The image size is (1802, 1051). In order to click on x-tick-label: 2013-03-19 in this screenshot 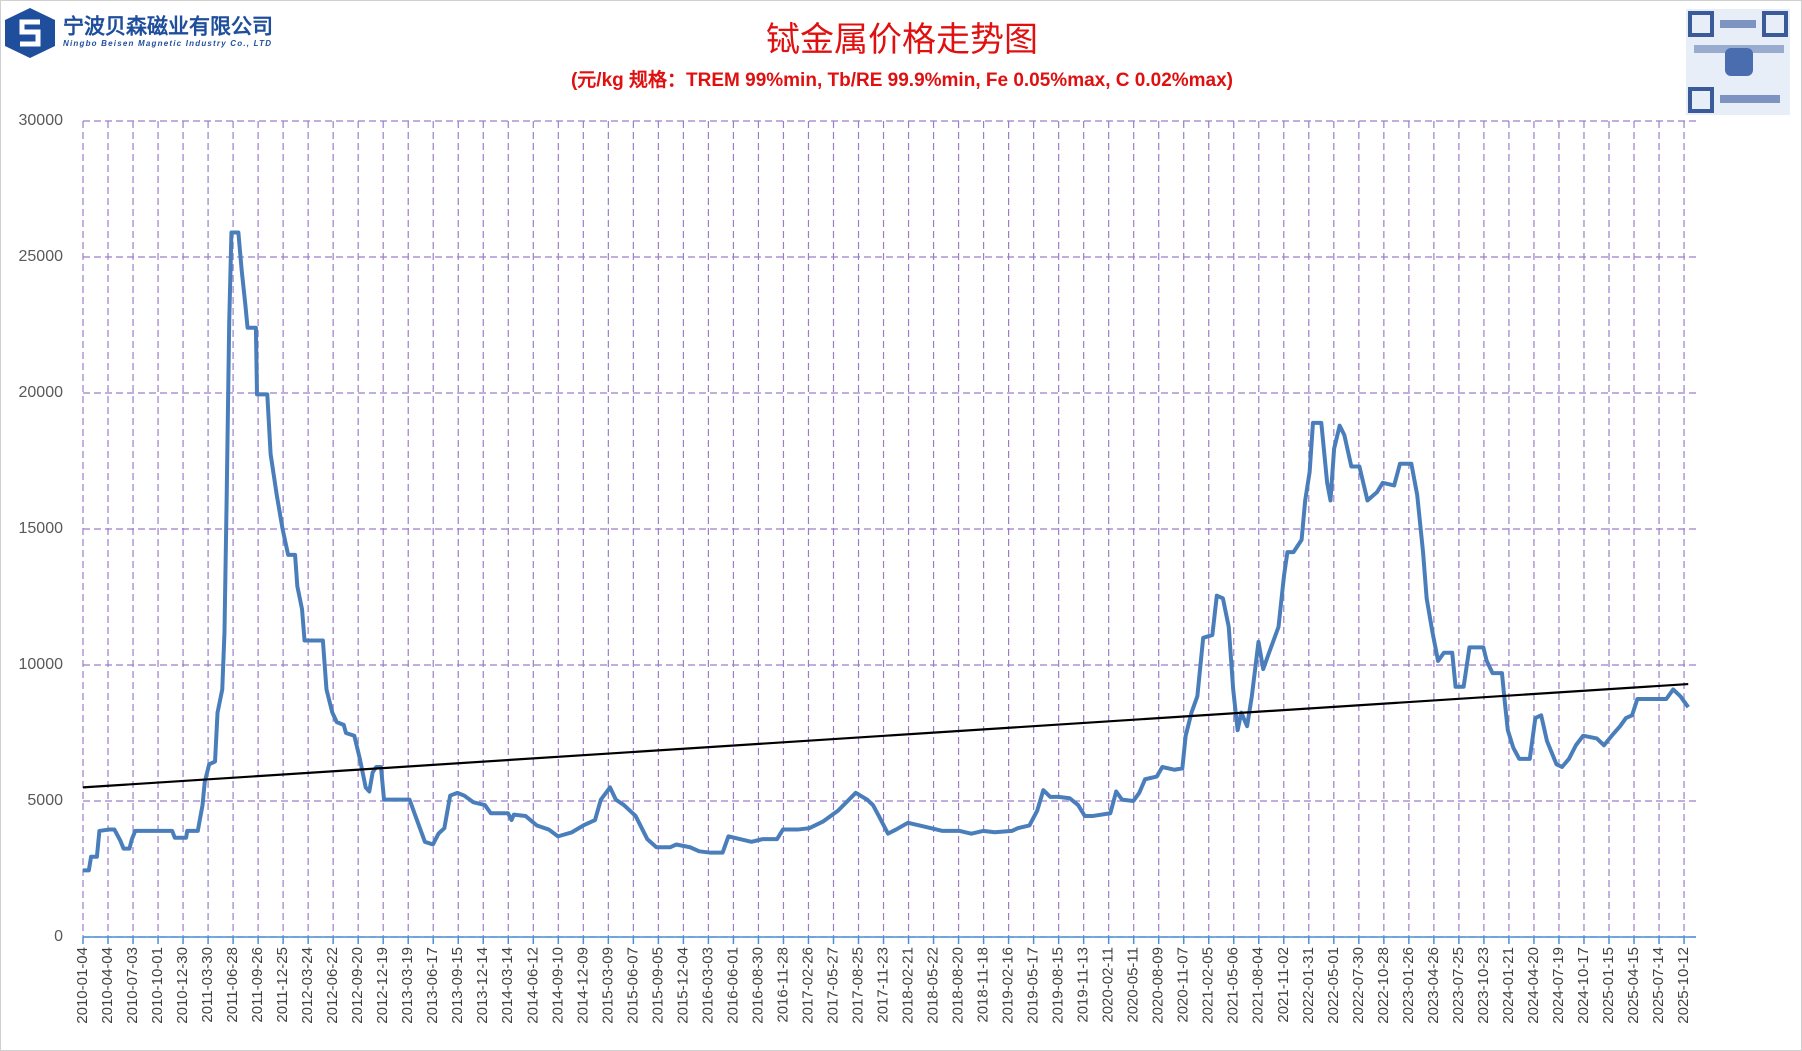, I will do `click(407, 985)`.